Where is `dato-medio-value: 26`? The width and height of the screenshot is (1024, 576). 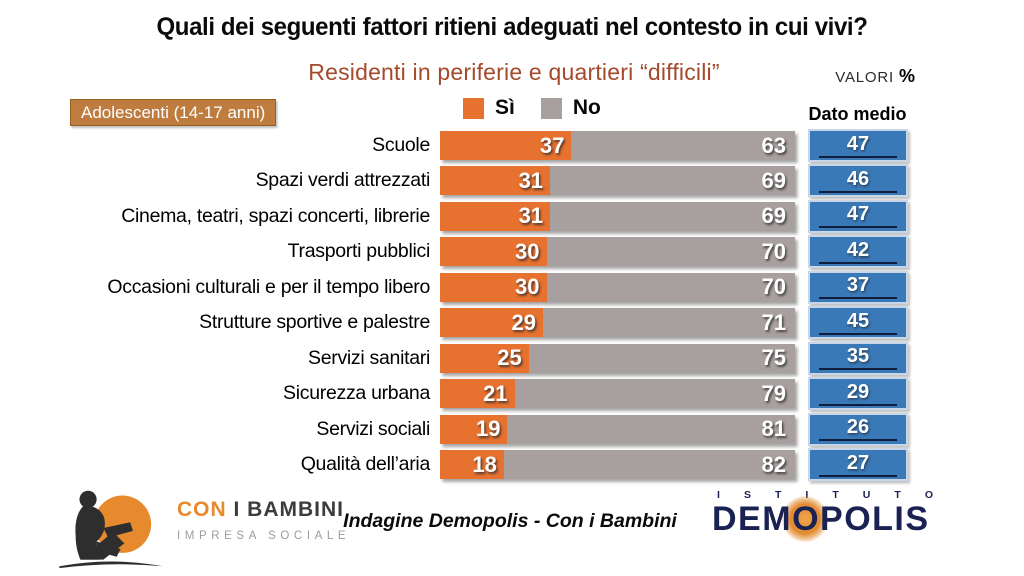
dato-medio-value: 26 is located at coordinates (858, 427).